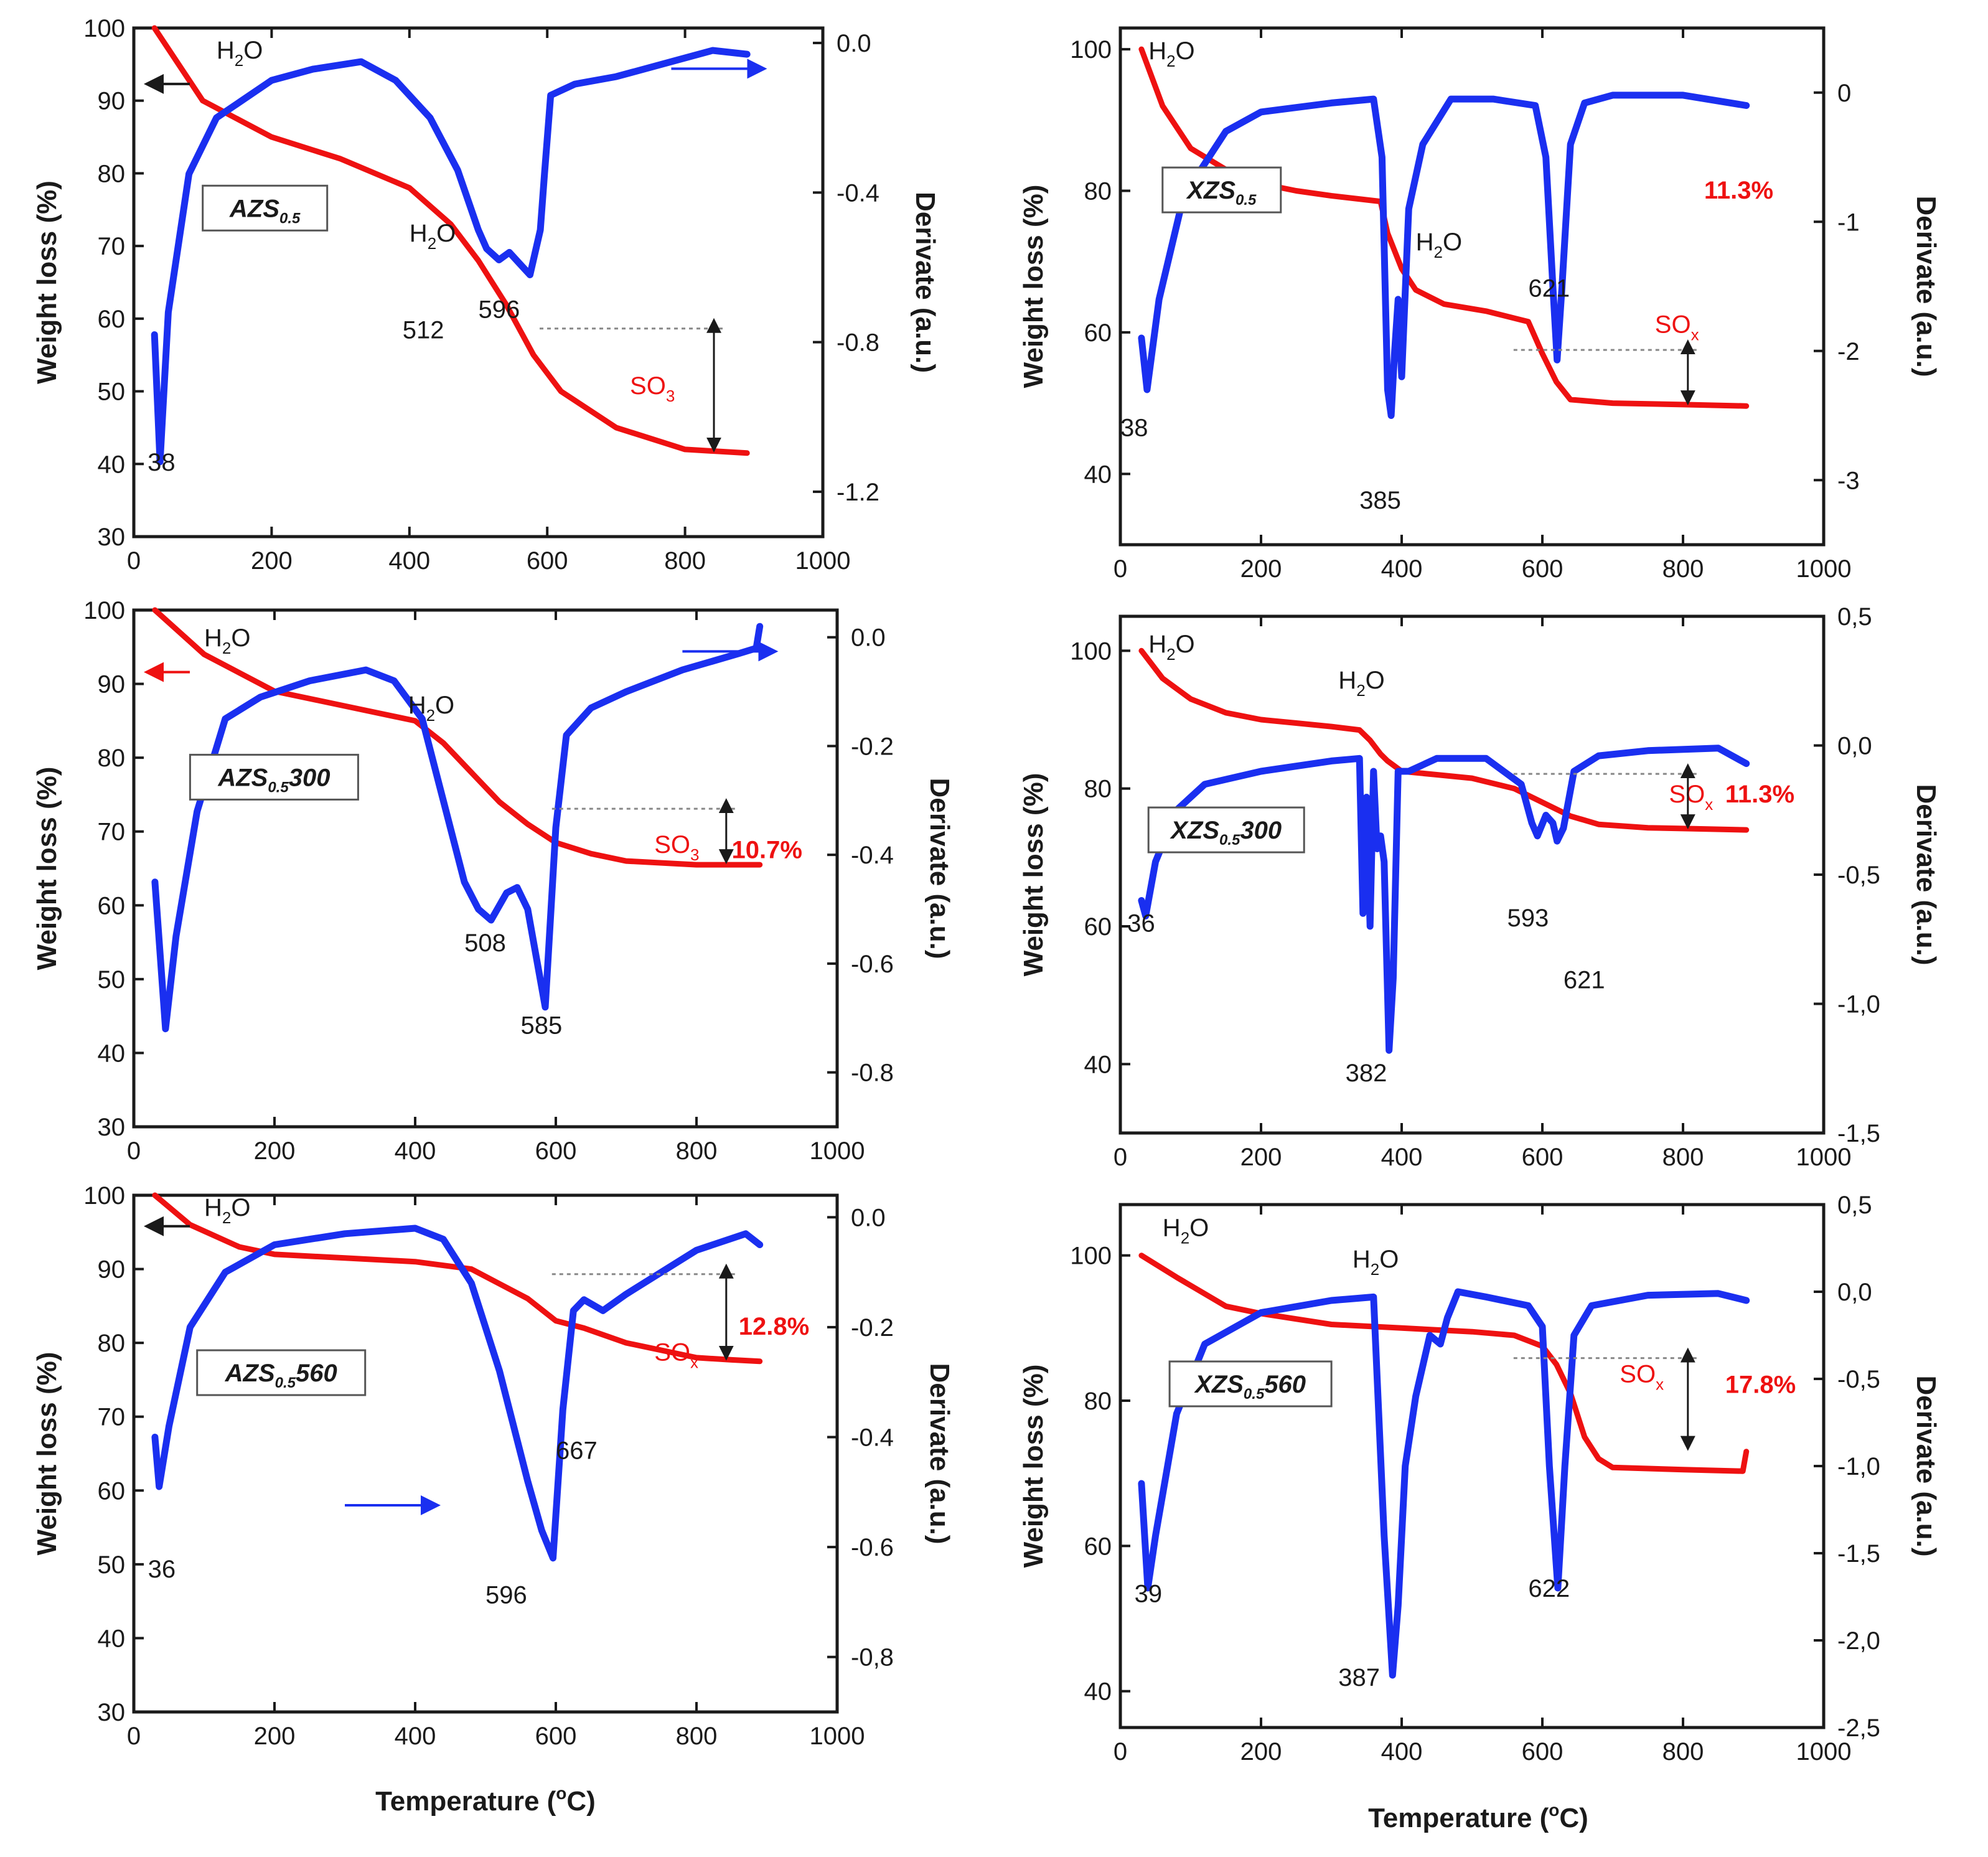  I want to click on mass-loss-percent: 11.3%, so click(1738, 190).